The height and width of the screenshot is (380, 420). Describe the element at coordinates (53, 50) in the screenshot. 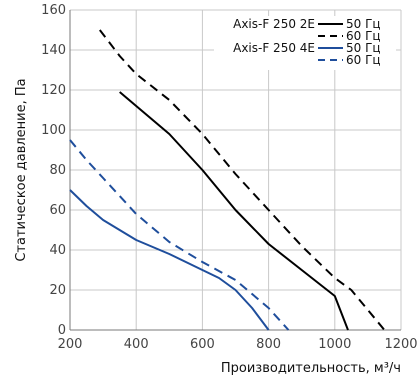

I see `y-tick-label: 140` at that location.